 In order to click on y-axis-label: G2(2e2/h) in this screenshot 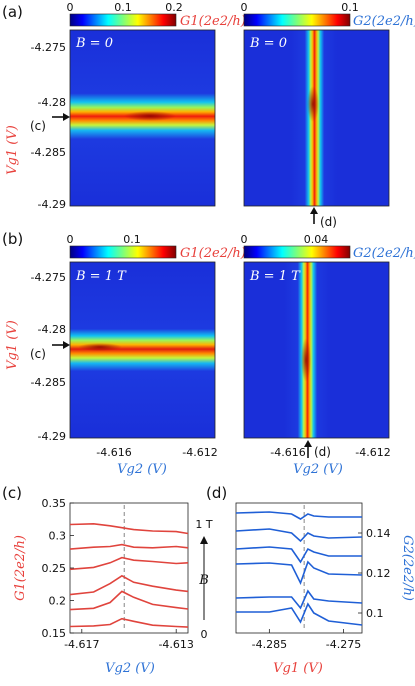, I will do `click(407, 568)`.